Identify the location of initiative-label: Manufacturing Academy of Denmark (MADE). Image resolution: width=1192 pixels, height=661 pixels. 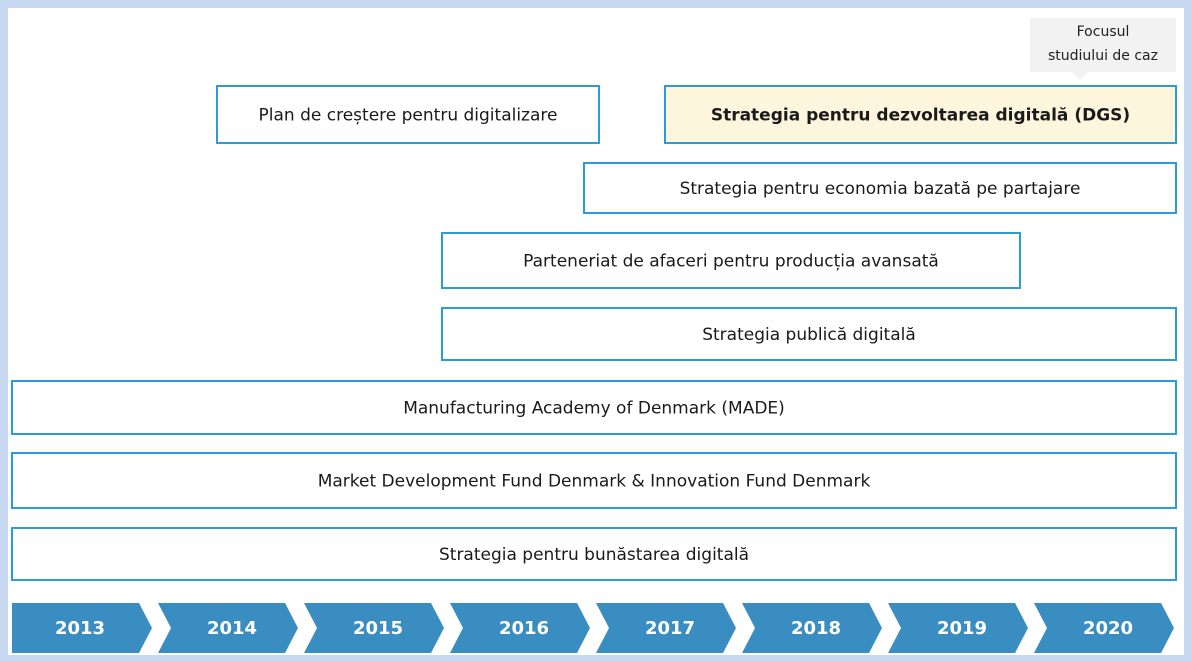
(594, 409).